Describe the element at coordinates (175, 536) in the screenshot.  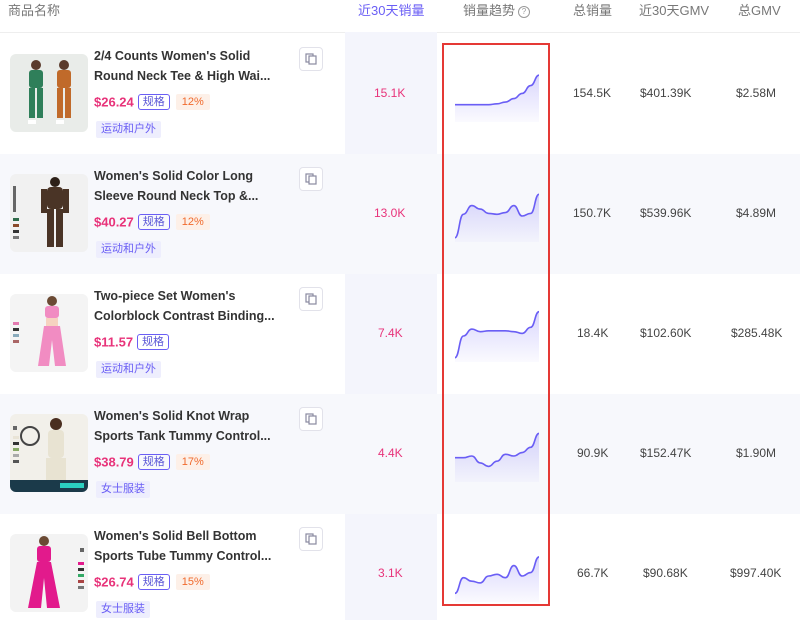
I see `product-title-line-1: Women's Solid Bell Bottom` at that location.